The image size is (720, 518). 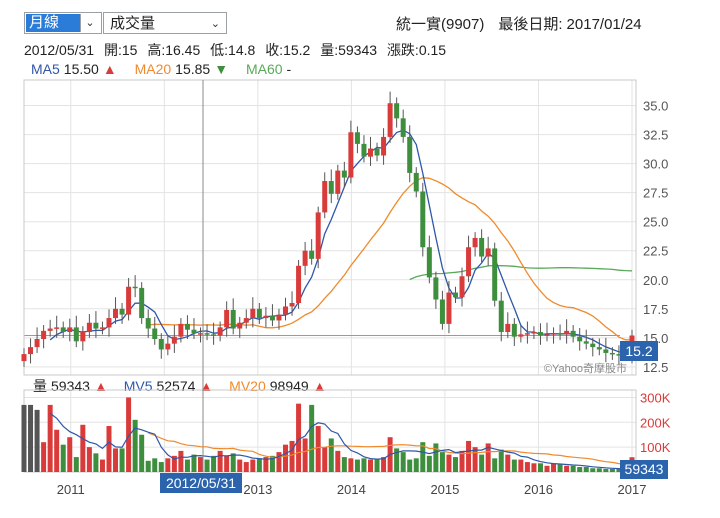 What do you see at coordinates (120, 50) in the screenshot?
I see `ohlc-open: 開:15` at bounding box center [120, 50].